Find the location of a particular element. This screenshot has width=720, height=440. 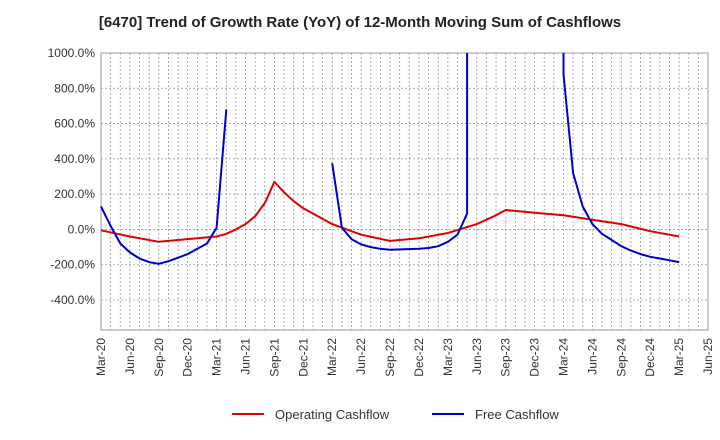

x-tick-label: Sep-22 is located at coordinates (390, 357).